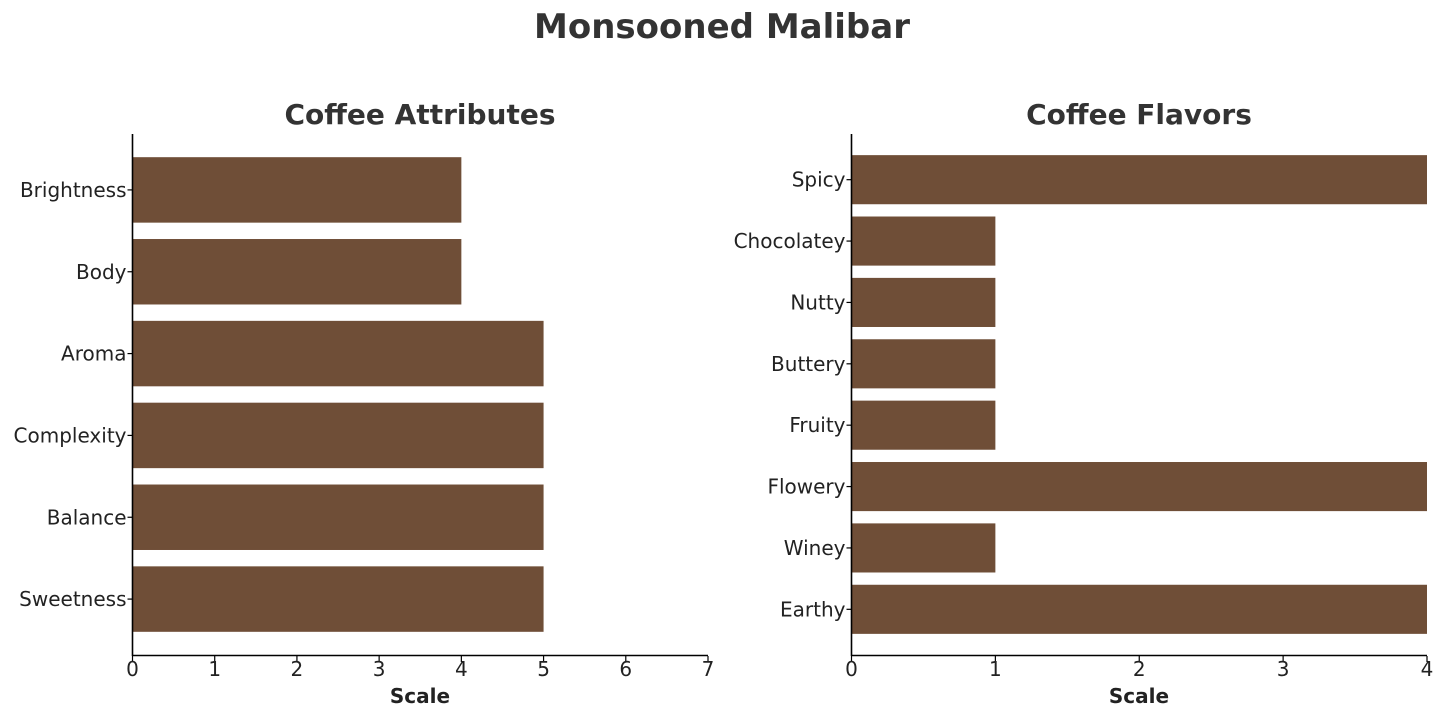 The height and width of the screenshot is (720, 1445). I want to click on flavors-y-tick-label: Winey, so click(815, 548).